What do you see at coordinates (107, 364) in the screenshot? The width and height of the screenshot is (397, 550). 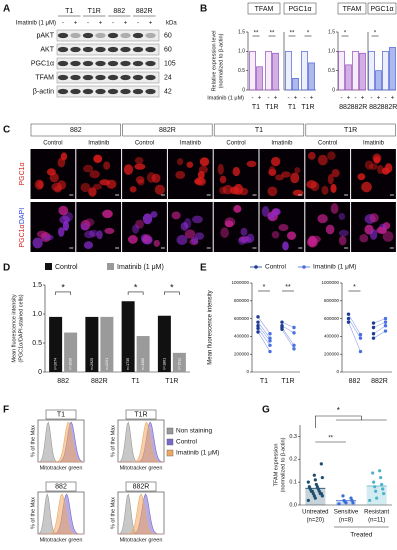 I see `n-label: n=2231` at bounding box center [107, 364].